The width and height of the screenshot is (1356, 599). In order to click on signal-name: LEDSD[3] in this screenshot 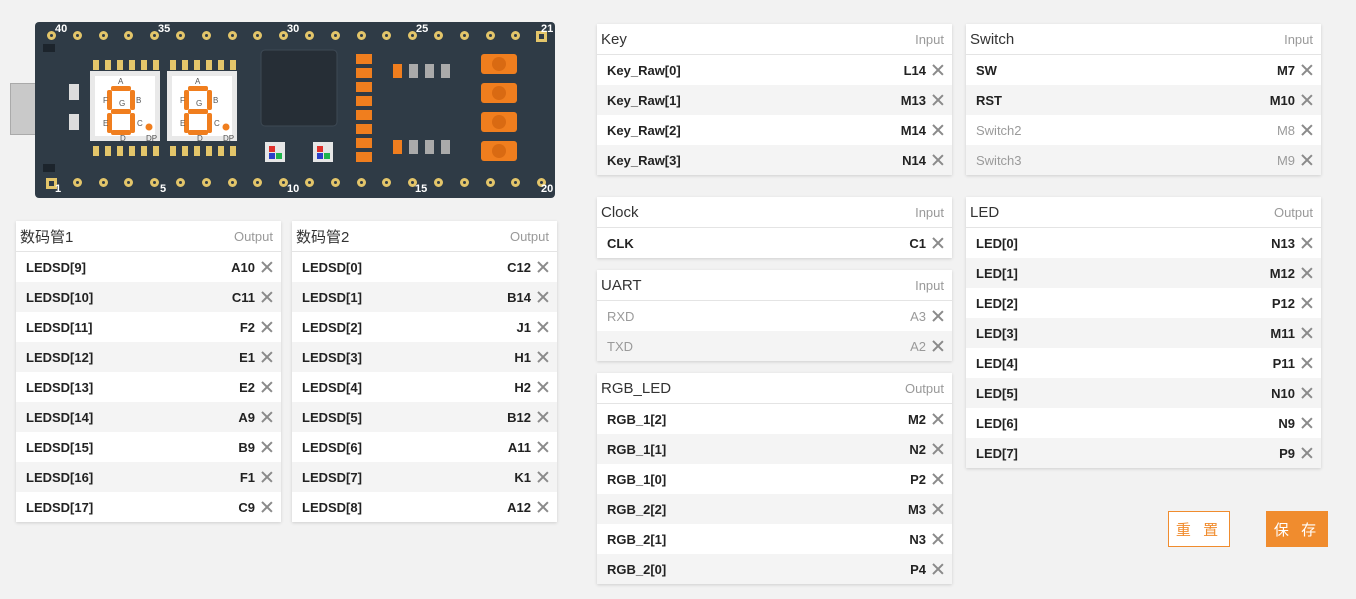, I will do `click(332, 357)`.